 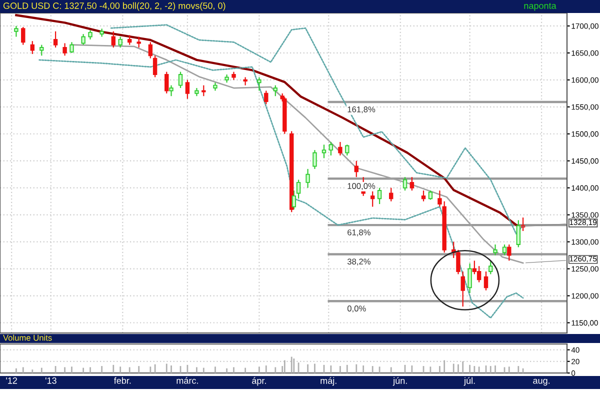 I want to click on annotation: 0,0%, so click(x=356, y=309).